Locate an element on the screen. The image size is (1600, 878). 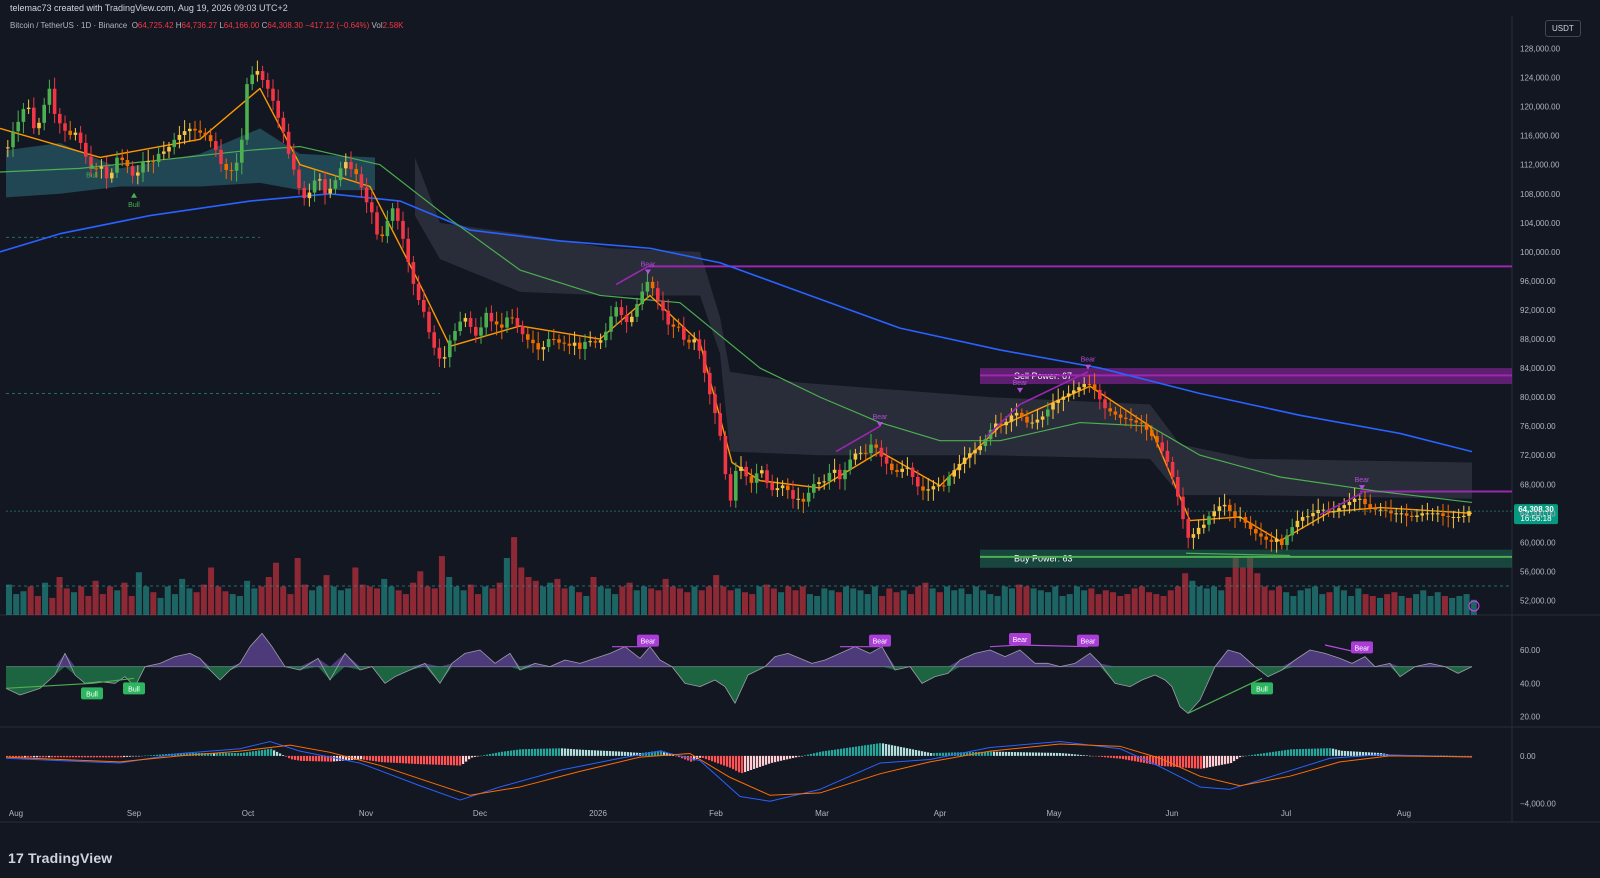
bear-signal-text: Bear is located at coordinates (1088, 642).